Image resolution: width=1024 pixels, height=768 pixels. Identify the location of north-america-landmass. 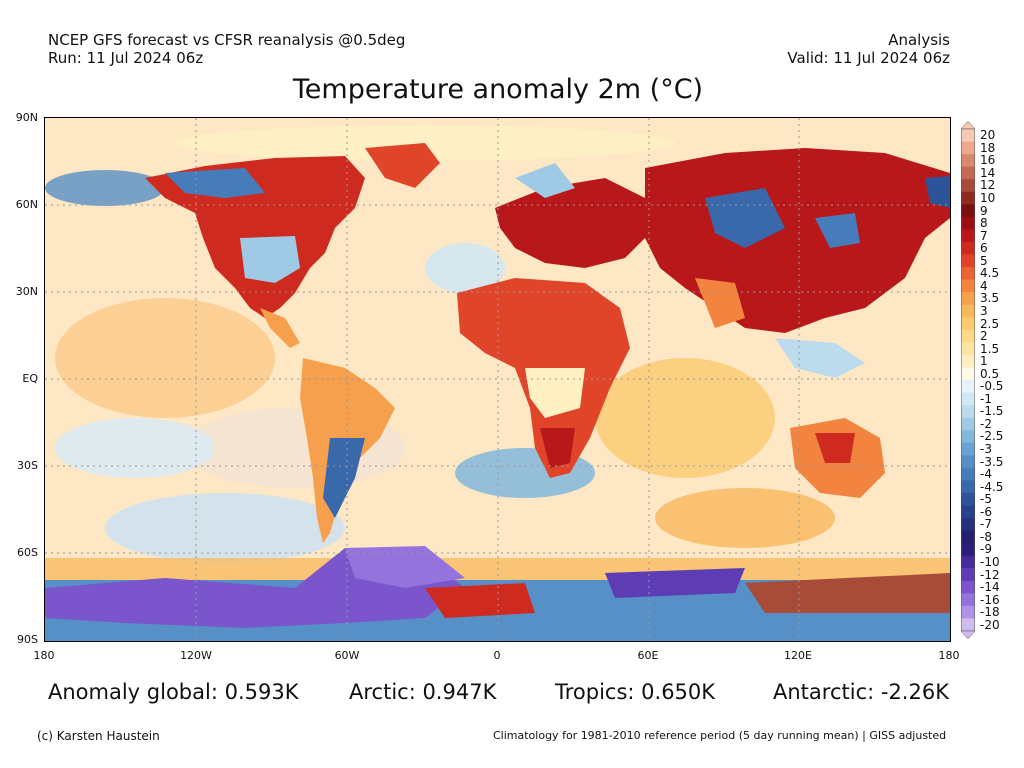
(255, 237).